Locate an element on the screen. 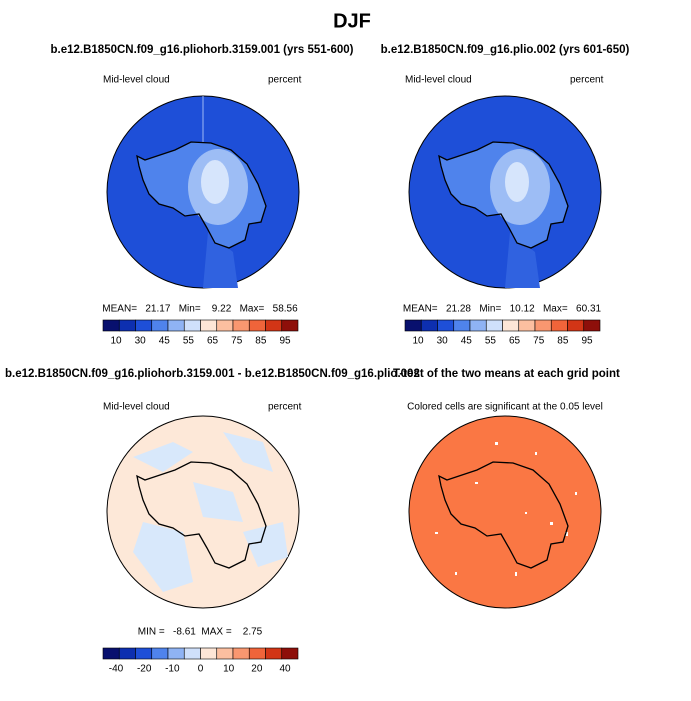 The height and width of the screenshot is (701, 691). stats: MEAN= 21.17 Min= 9.22 Max= 58.56 is located at coordinates (200, 309).